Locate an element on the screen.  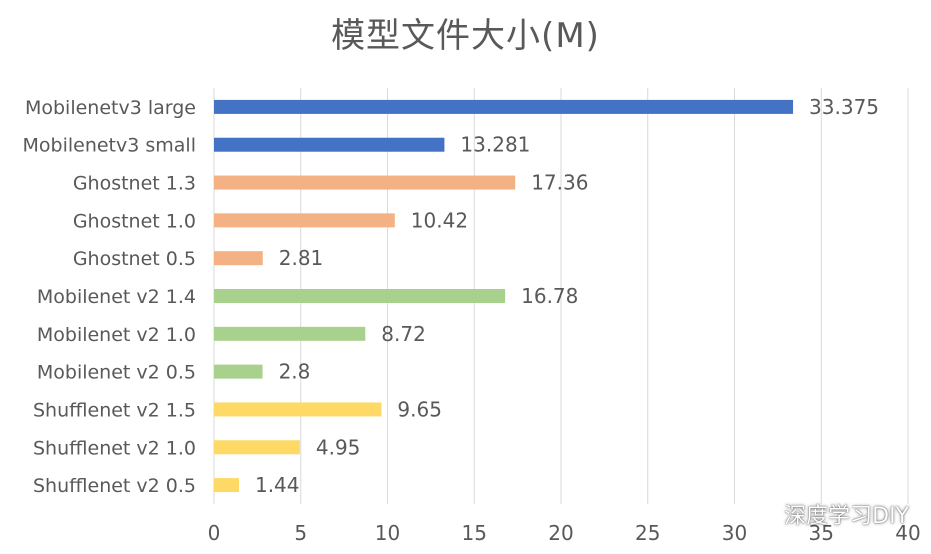
category-label: Ghostnet 1.3 is located at coordinates (134, 184).